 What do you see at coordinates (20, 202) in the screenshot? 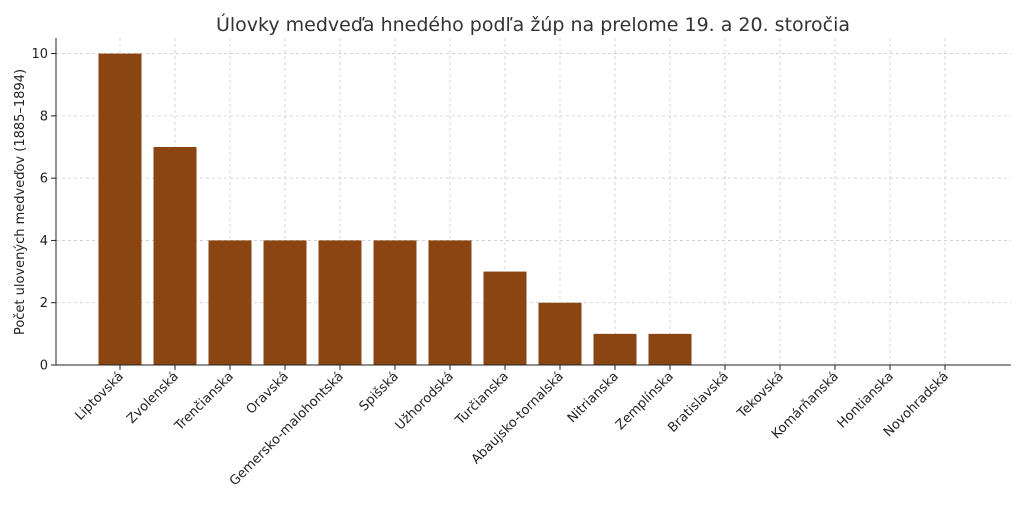
I see `y-axis-label: Počet ulovených medveďov (1885–1894)` at bounding box center [20, 202].